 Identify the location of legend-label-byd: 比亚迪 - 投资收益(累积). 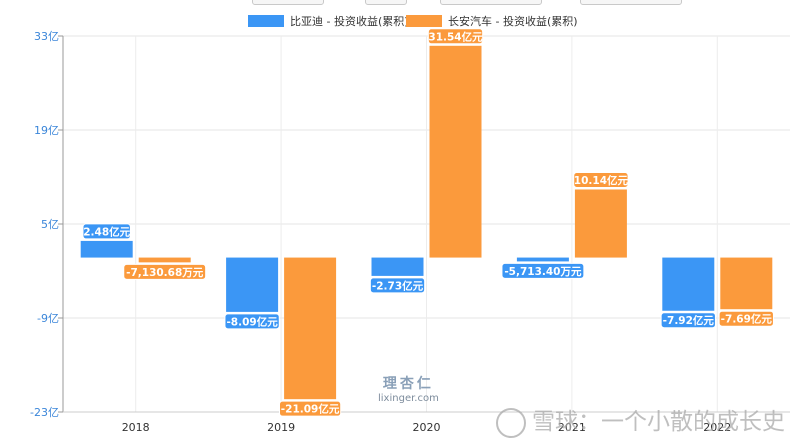
(349, 21).